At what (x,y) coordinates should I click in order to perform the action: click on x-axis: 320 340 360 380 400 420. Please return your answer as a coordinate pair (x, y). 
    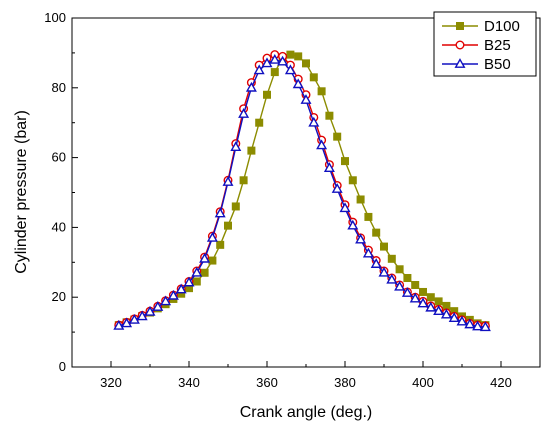
    Looking at the image, I should click on (306, 375).